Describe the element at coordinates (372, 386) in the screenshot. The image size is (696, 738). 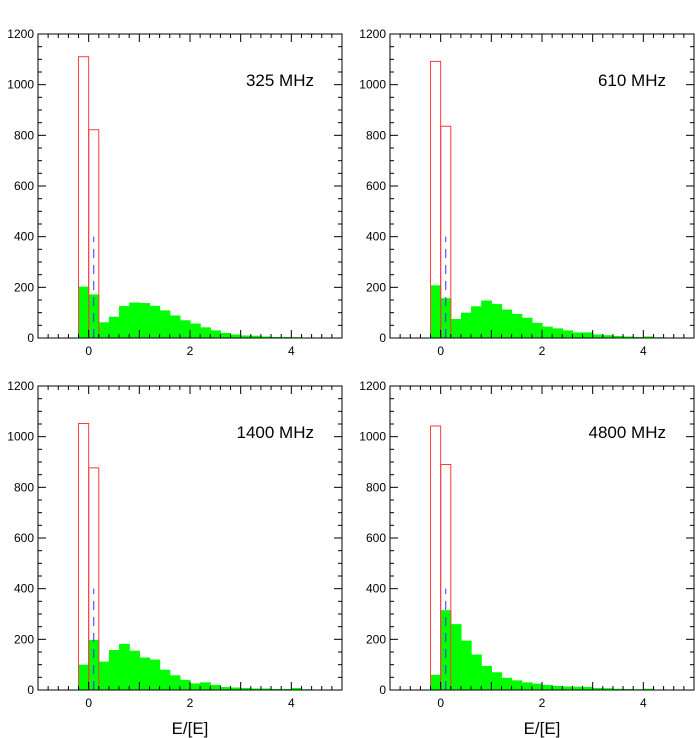
I see `y-tick-label: 1200` at that location.